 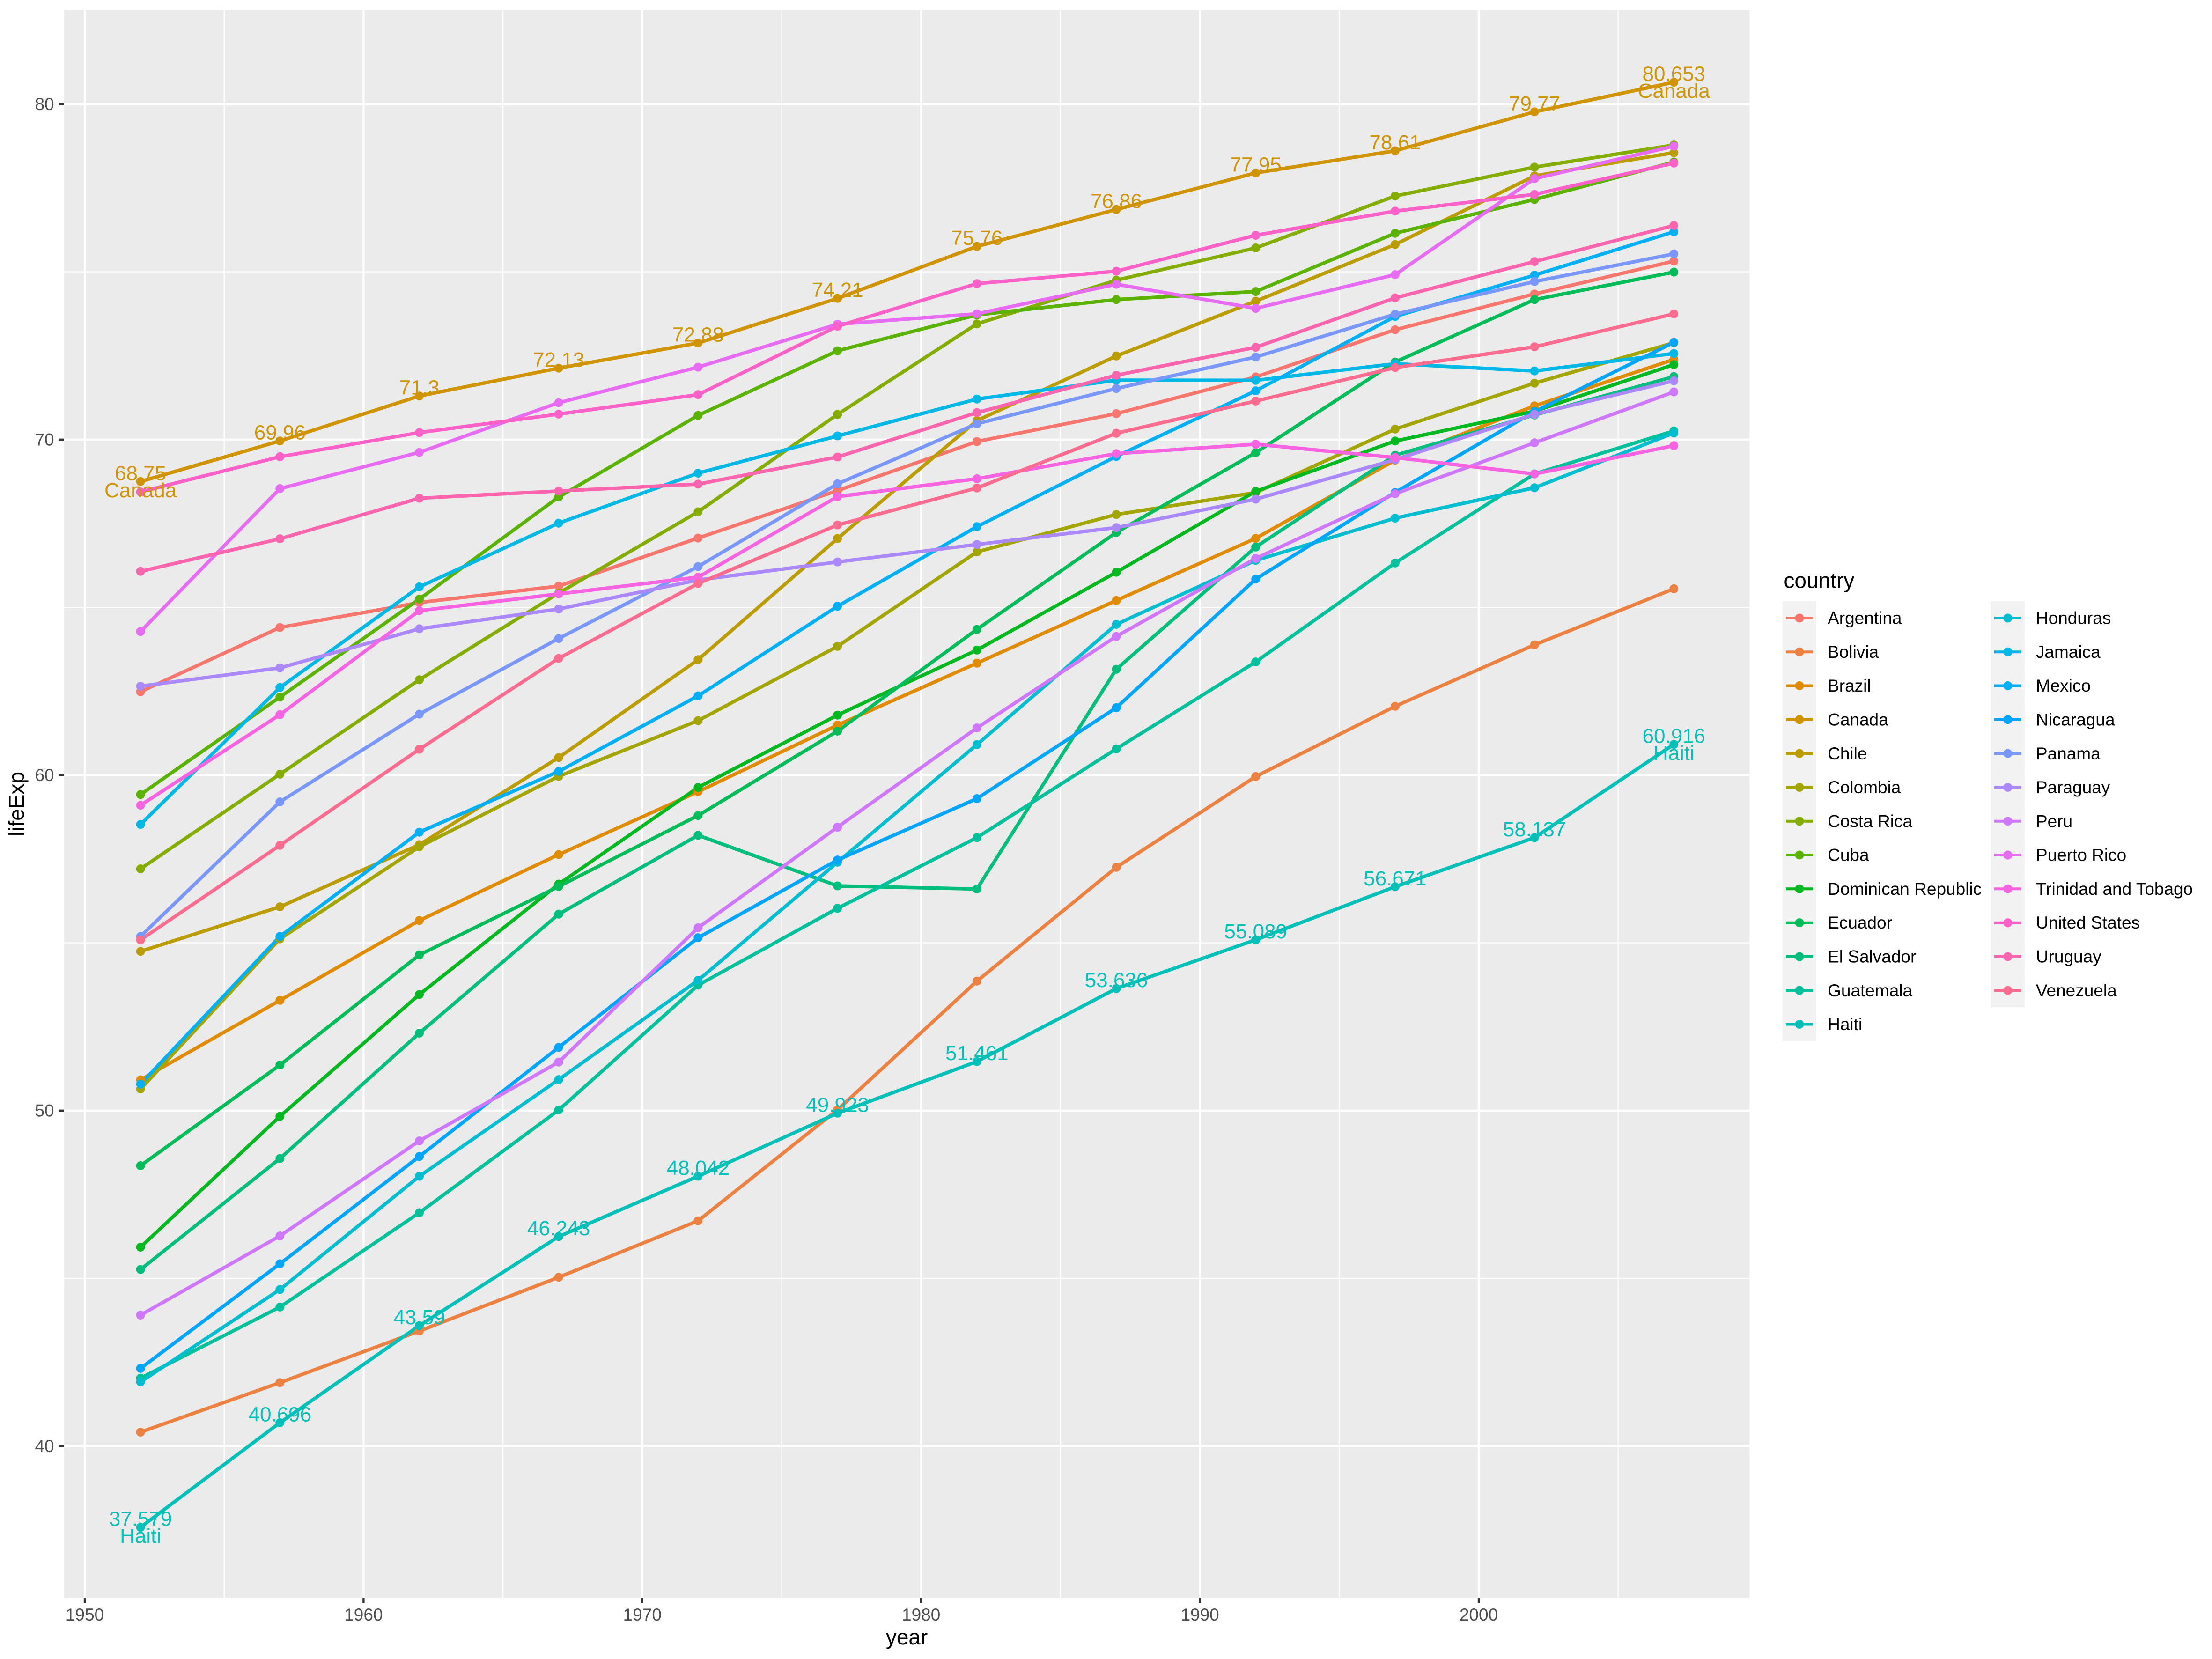 What do you see at coordinates (44, 105) in the screenshot?
I see `svg-text: 80` at bounding box center [44, 105].